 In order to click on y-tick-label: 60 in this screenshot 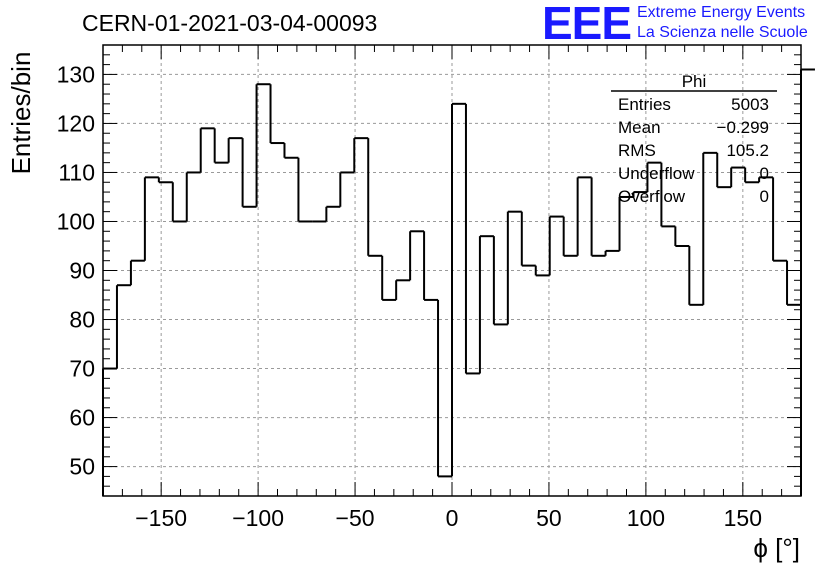, I will do `click(82, 418)`.